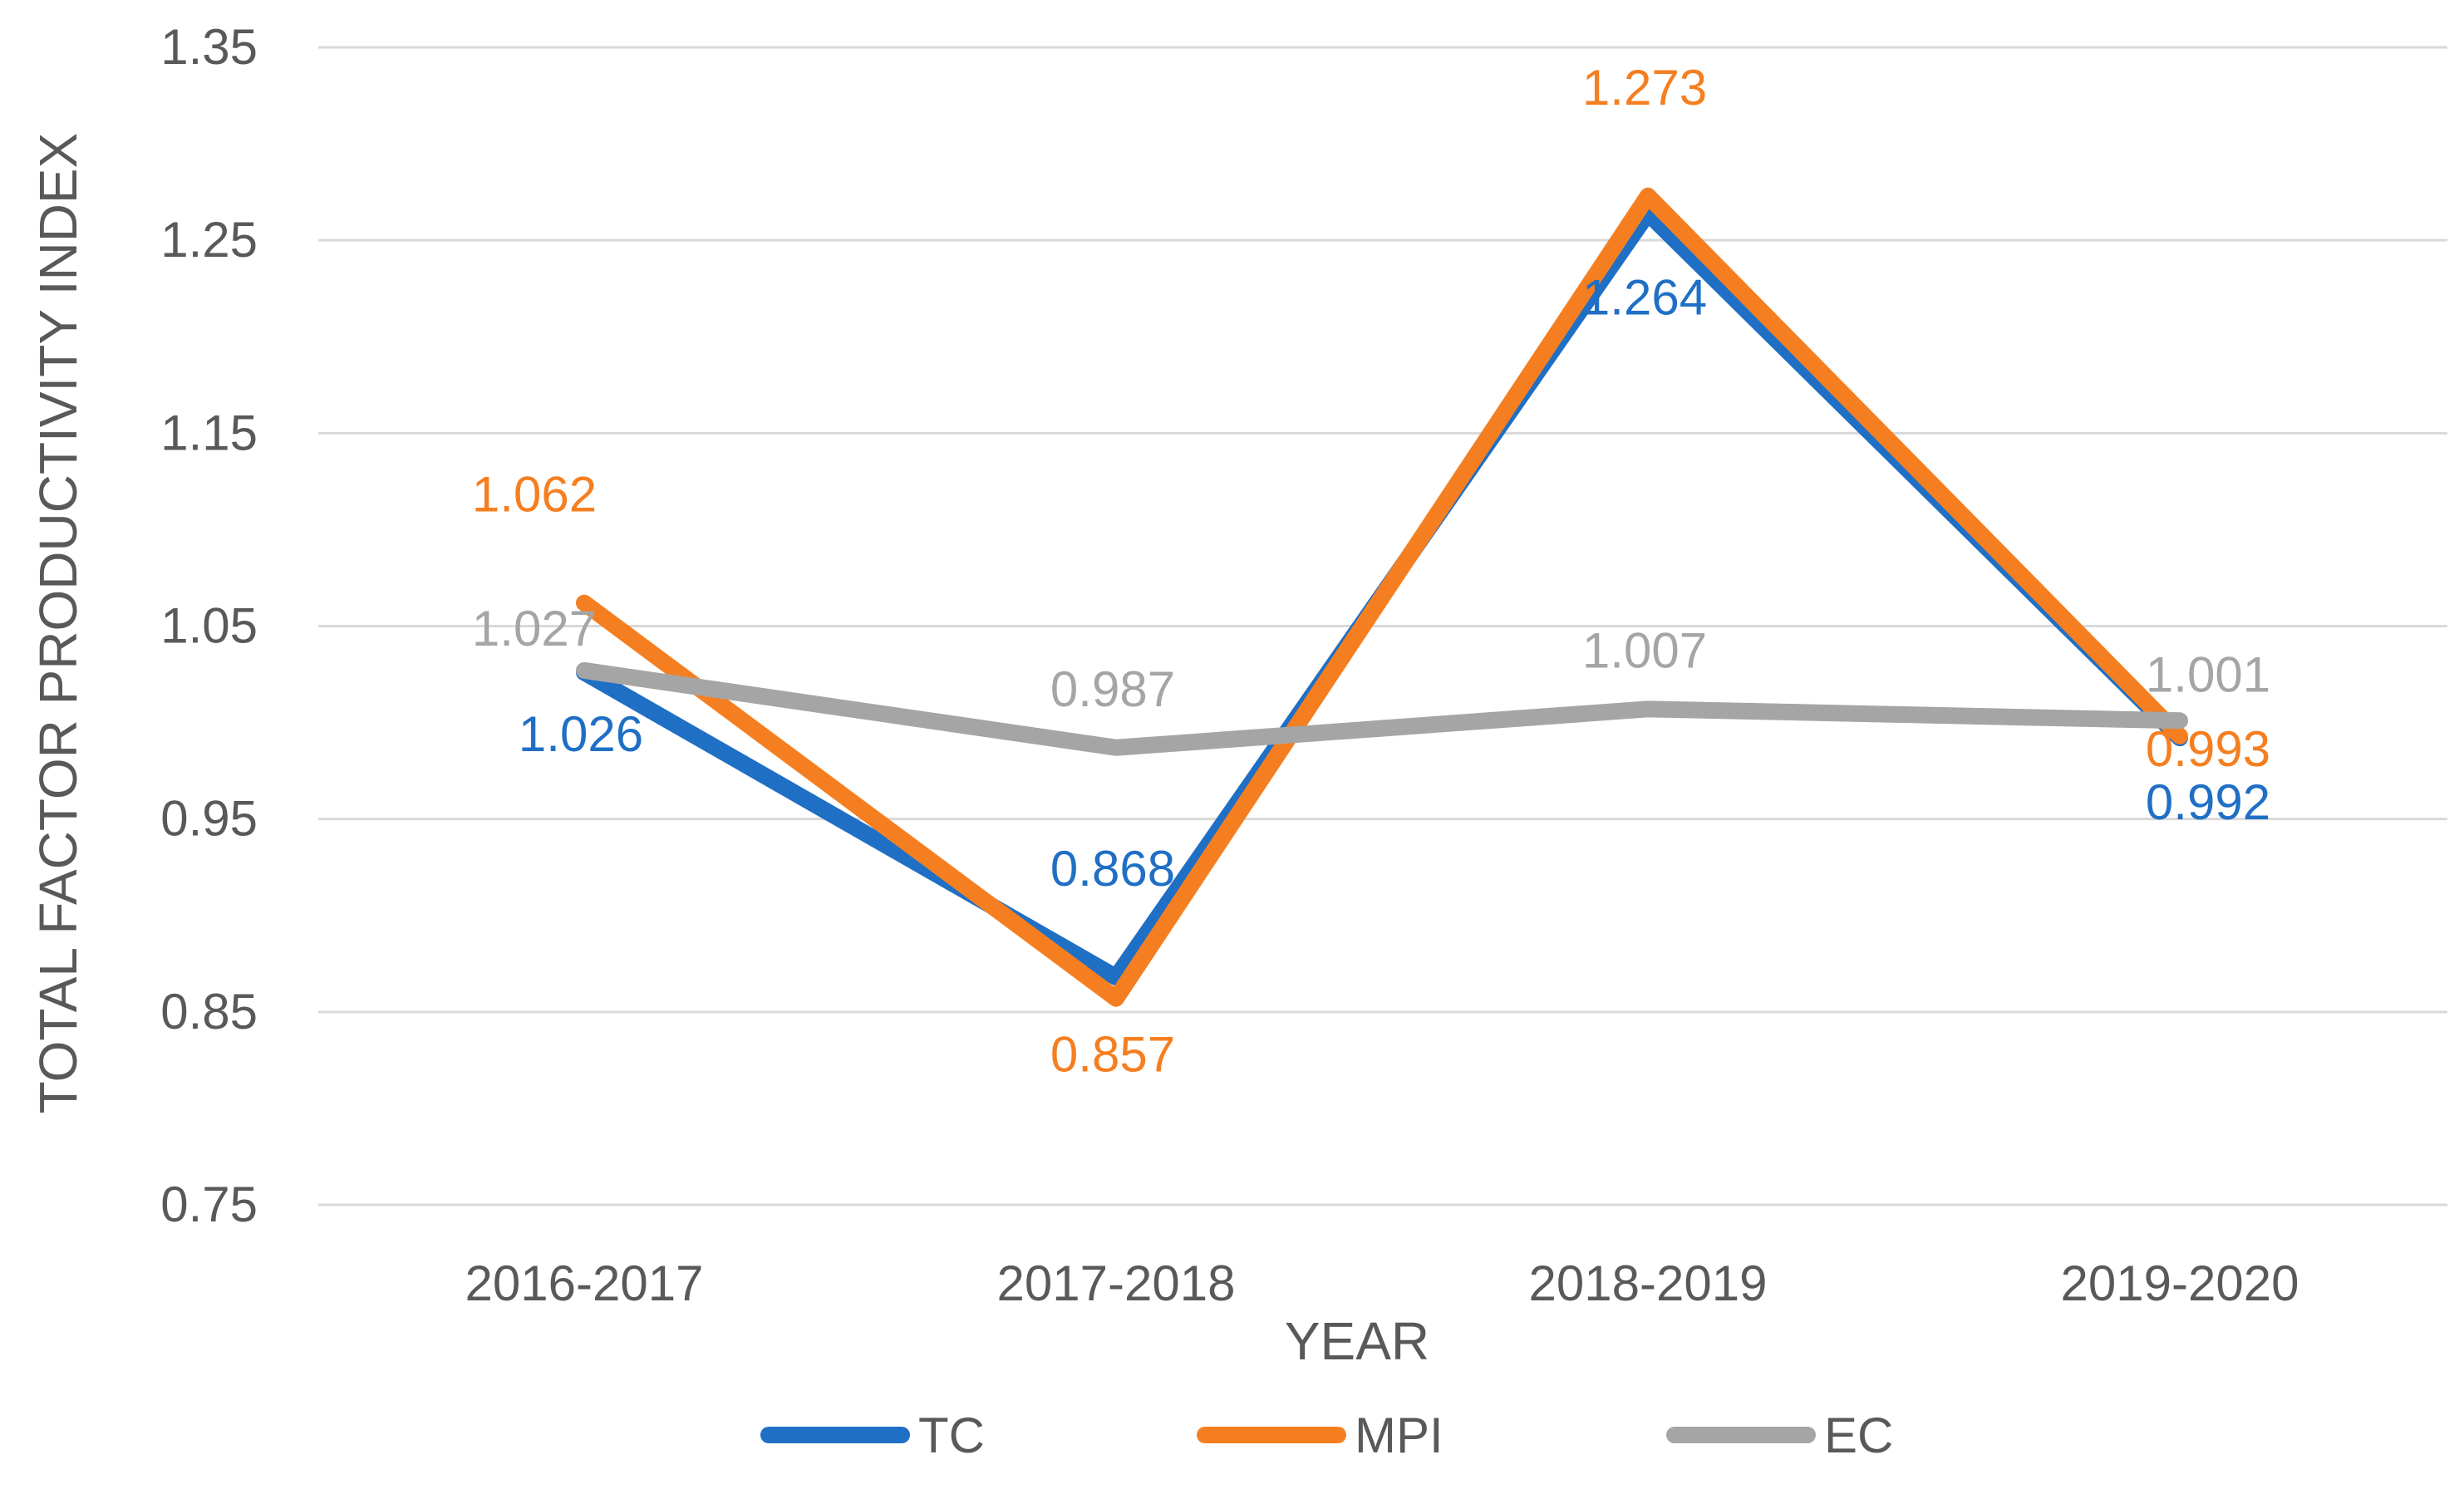 Image resolution: width=2464 pixels, height=1489 pixels. I want to click on data-label-tc: 0.992, so click(2208, 802).